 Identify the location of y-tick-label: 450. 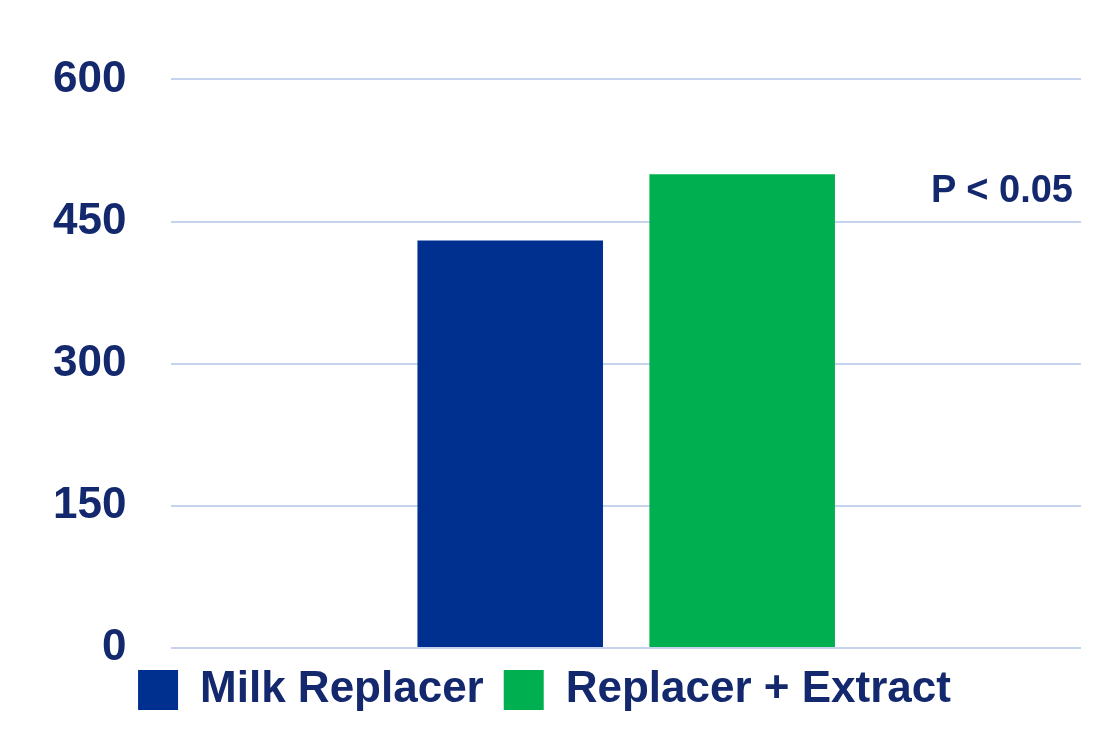
(89, 218).